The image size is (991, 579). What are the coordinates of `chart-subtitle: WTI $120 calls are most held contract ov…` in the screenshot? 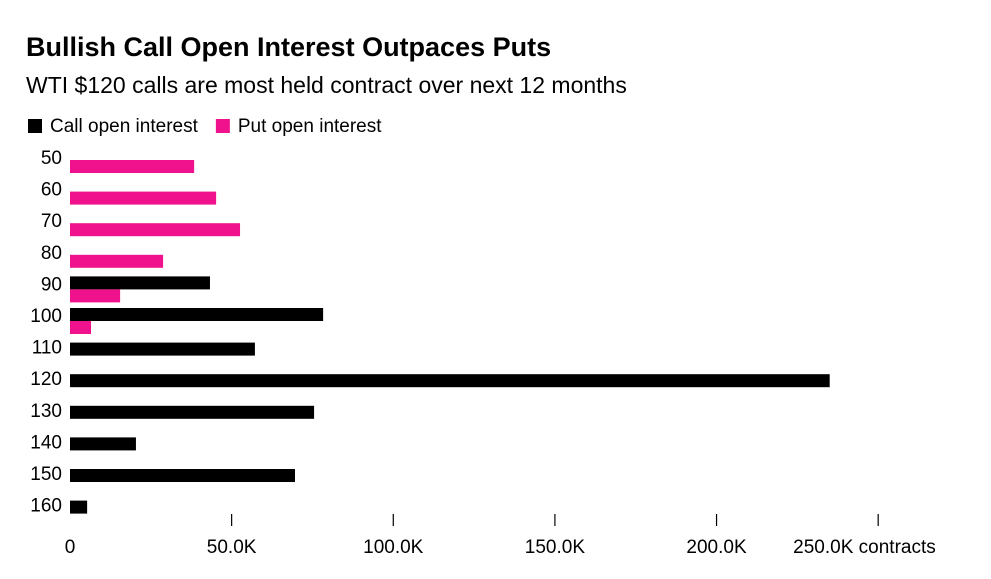 It's located at (326, 85).